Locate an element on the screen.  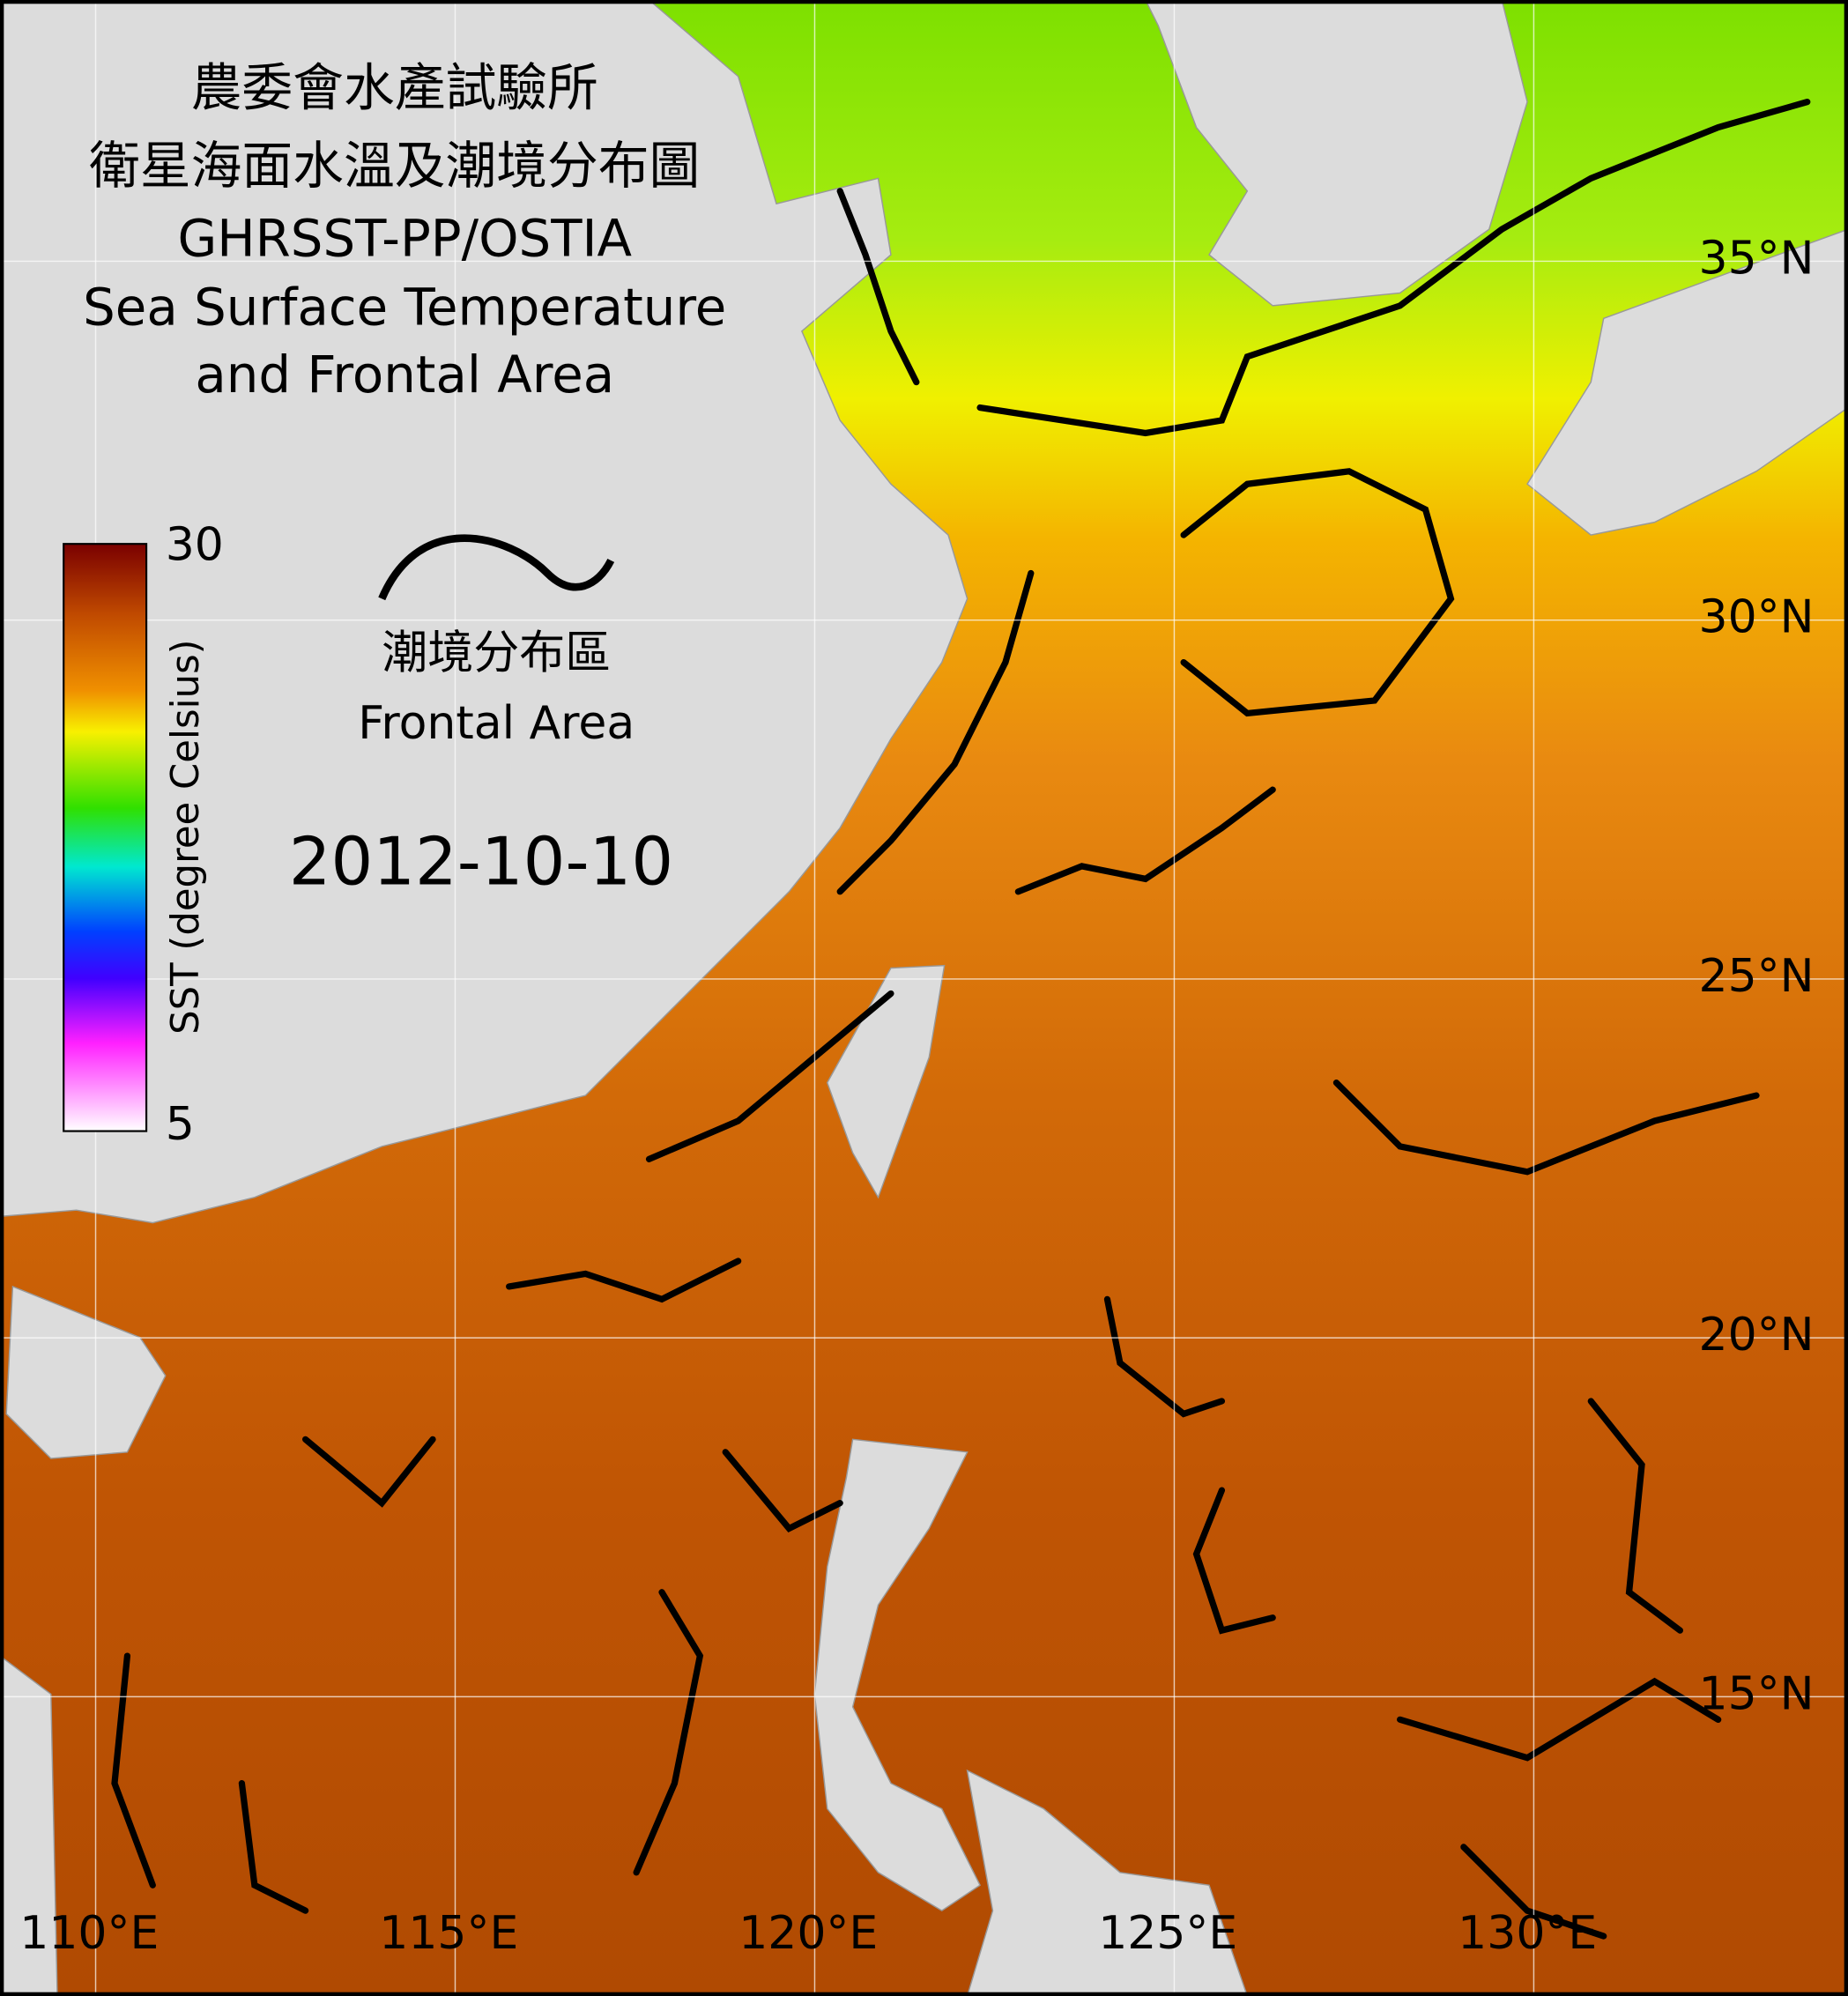
lat-label: 15°N is located at coordinates (1757, 1693).